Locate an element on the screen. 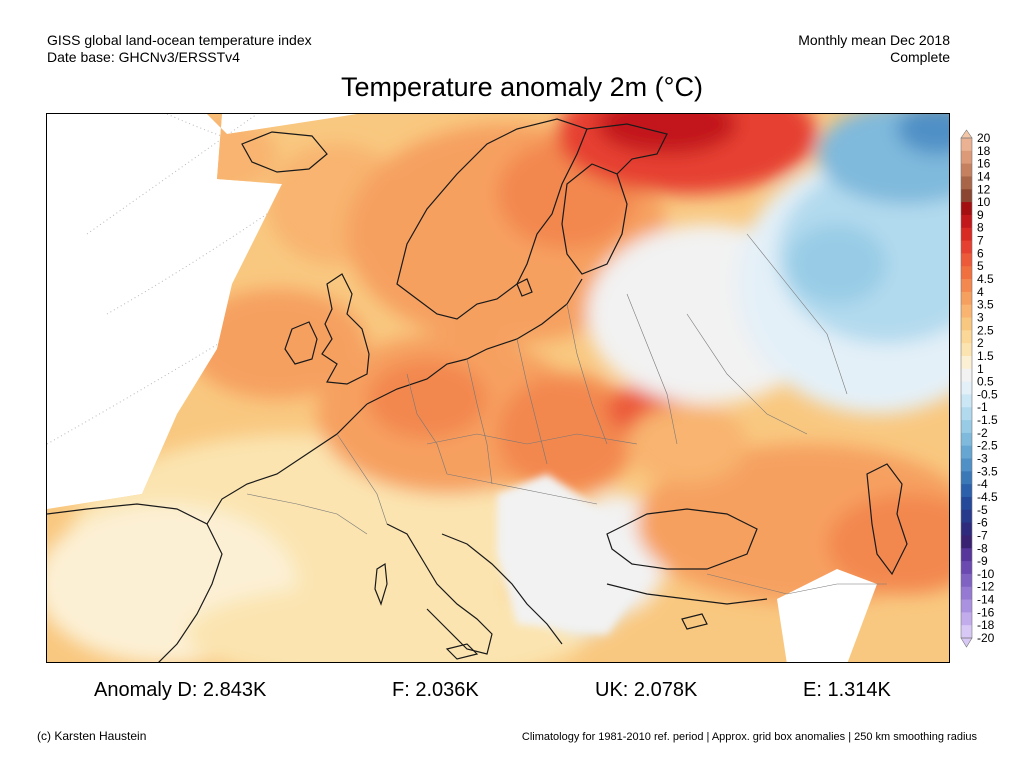 This screenshot has height=768, width=1024. legend-tick-label: -16 is located at coordinates (986, 612).